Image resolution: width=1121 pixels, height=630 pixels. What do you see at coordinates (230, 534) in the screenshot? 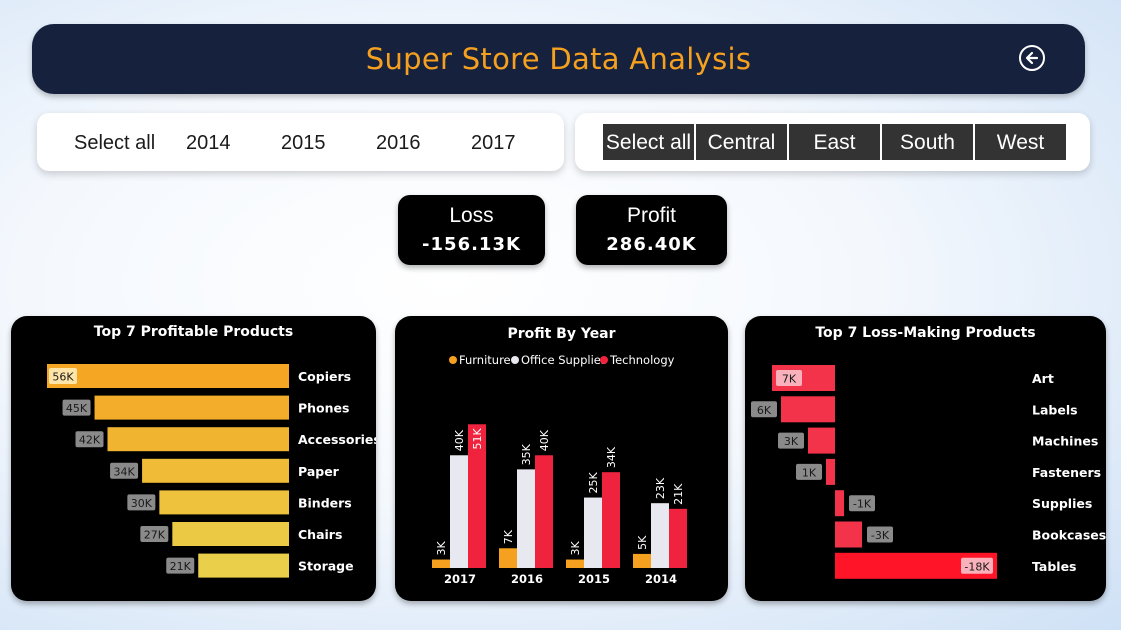
I see `bar-chairs` at bounding box center [230, 534].